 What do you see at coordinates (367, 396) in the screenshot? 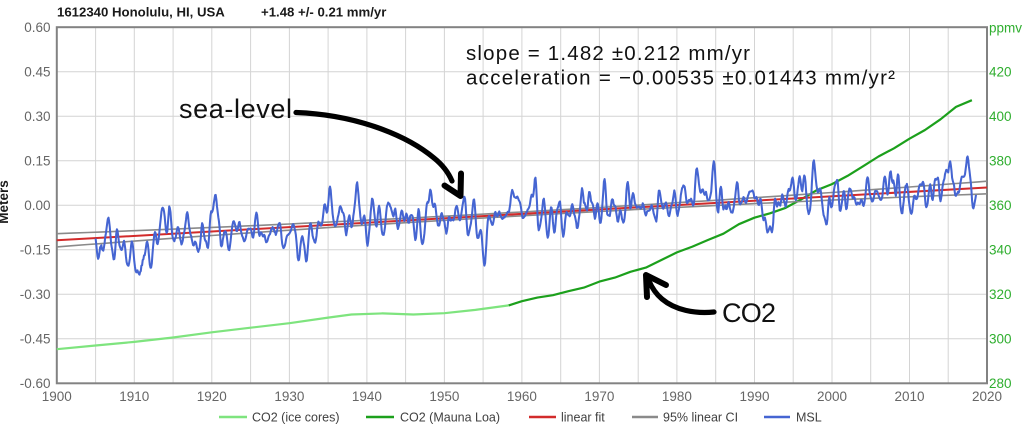
I see `svg-text: 1940` at bounding box center [367, 396].